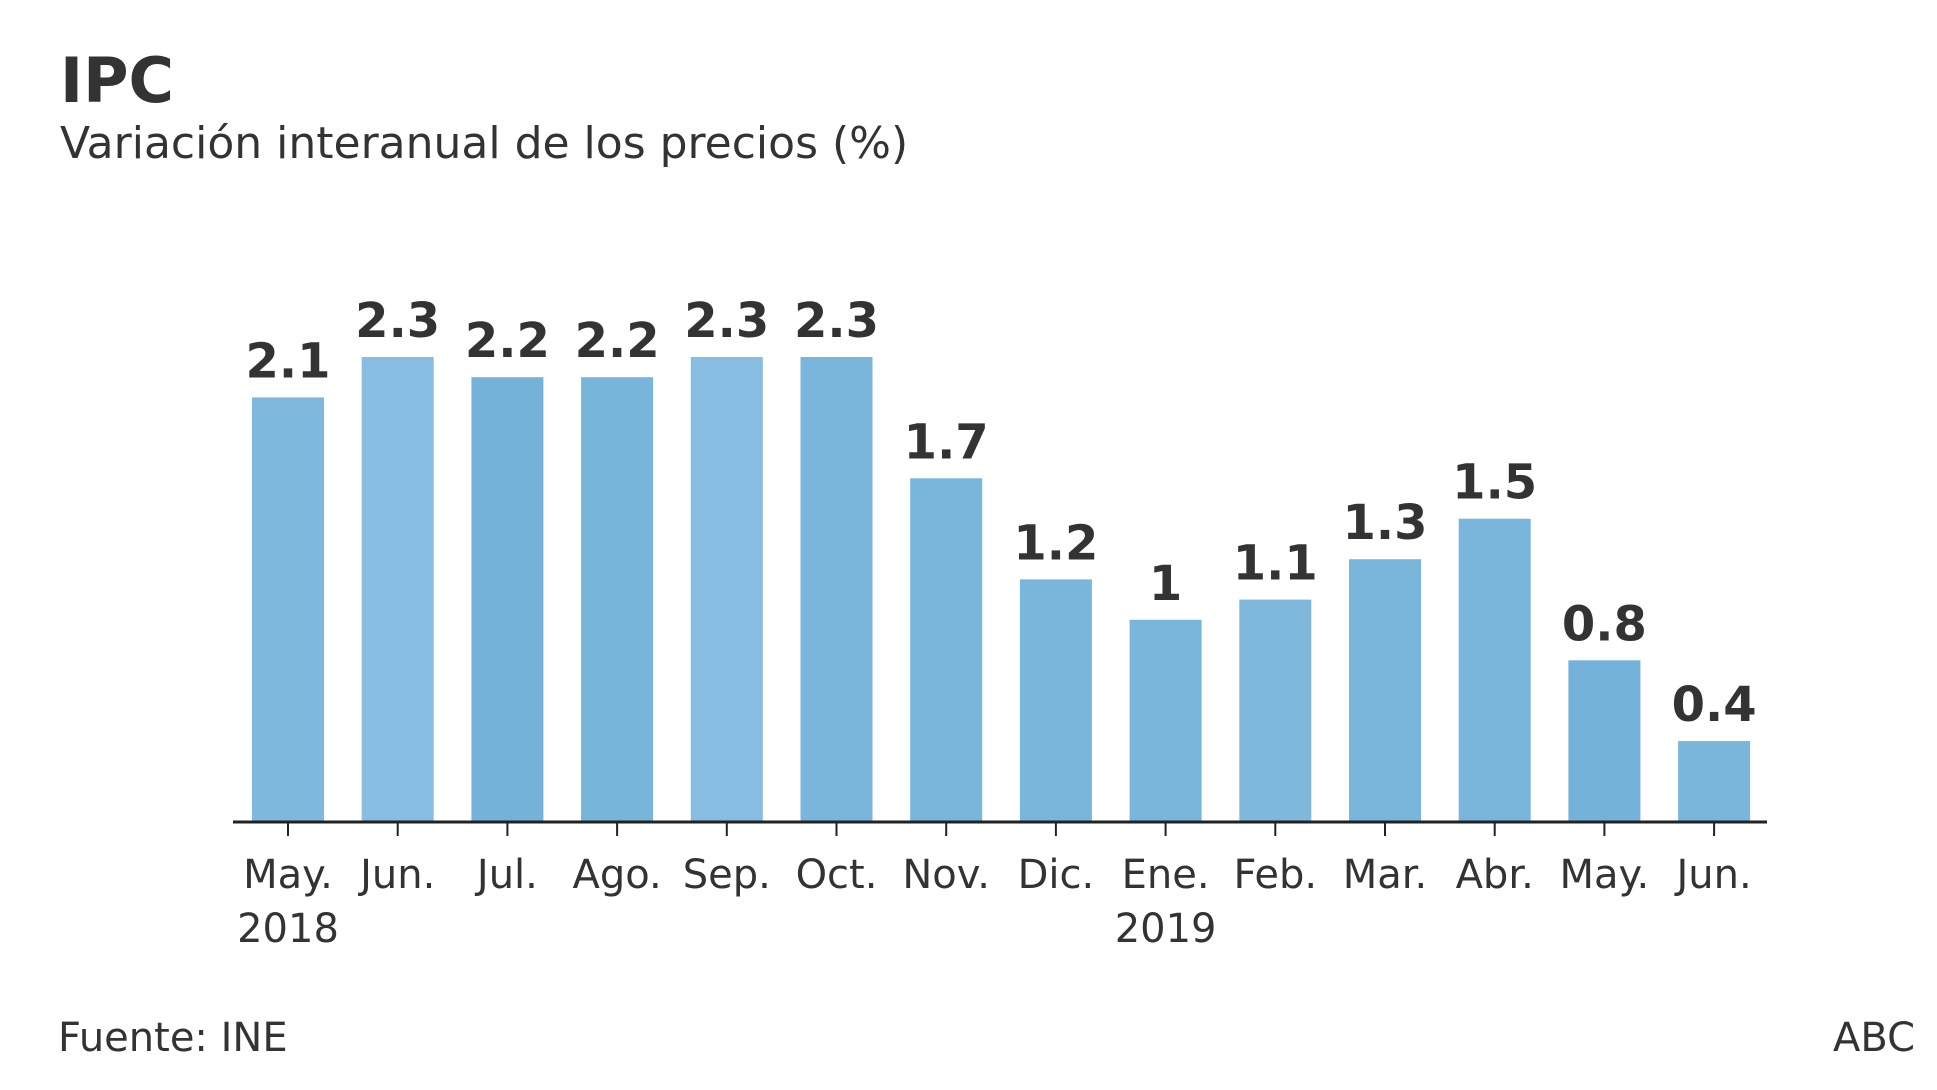 Image resolution: width=1937 pixels, height=1090 pixels. Describe the element at coordinates (506, 875) in the screenshot. I see `x-tick-label: Jul.` at that location.